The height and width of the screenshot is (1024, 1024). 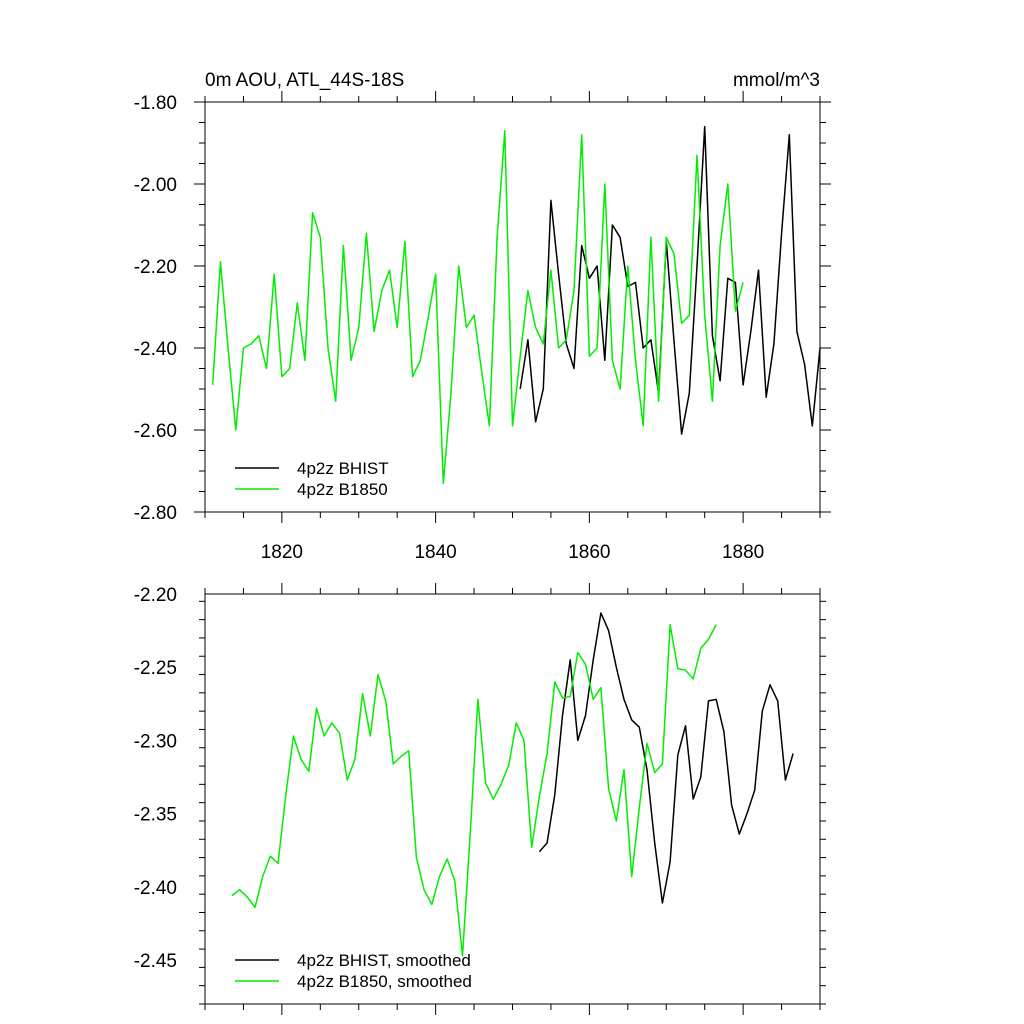 What do you see at coordinates (155, 668) in the screenshot?
I see `y-tick-label: -2.25` at bounding box center [155, 668].